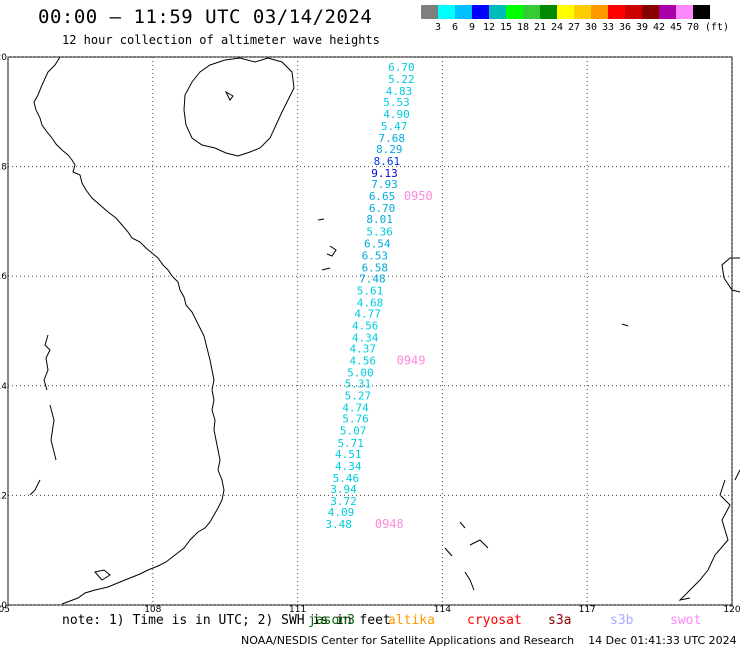  I want to click on legend-label: 33, so click(608, 27).